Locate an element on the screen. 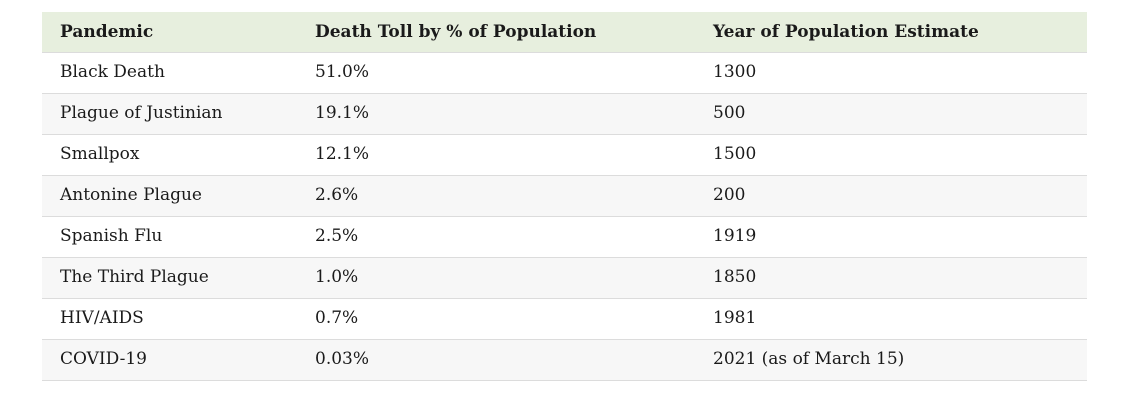 This screenshot has height=400, width=1136. cell-pandemic-name: COVID-19 is located at coordinates (169, 360).